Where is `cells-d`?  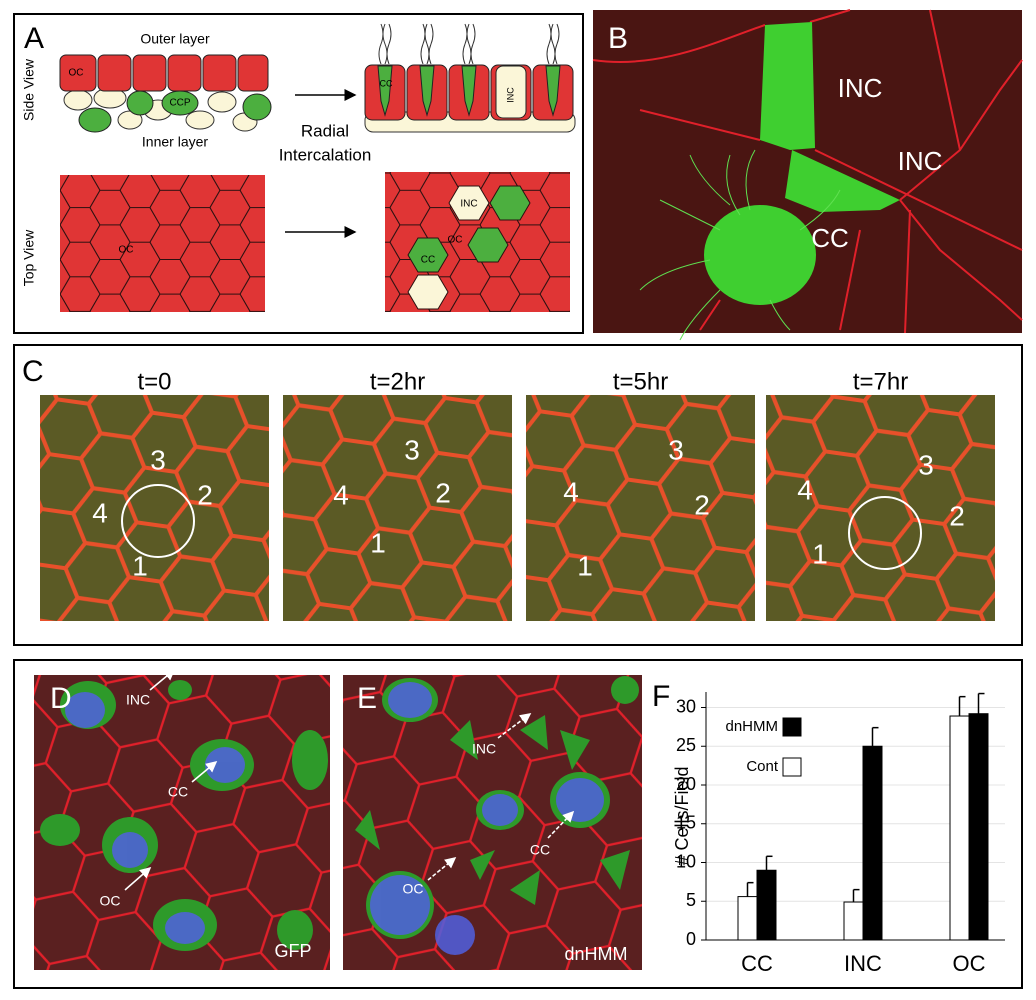
cells-d is located at coordinates (184, 815).